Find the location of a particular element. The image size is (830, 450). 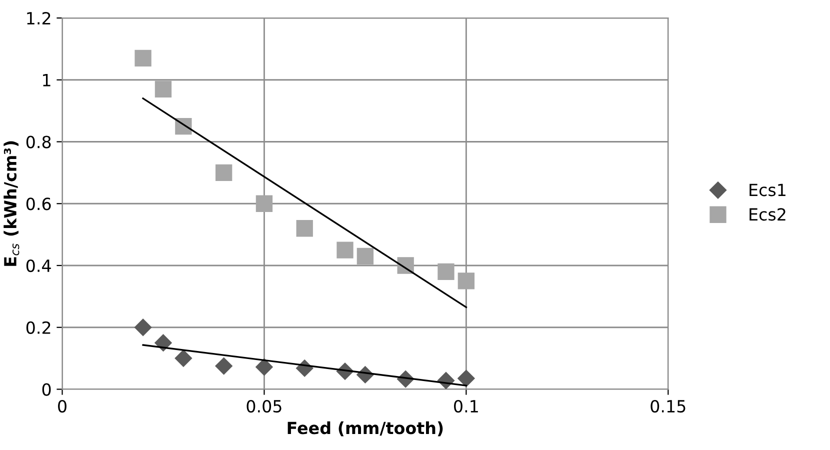

y-tick-label: 0.8 is located at coordinates (38, 142).